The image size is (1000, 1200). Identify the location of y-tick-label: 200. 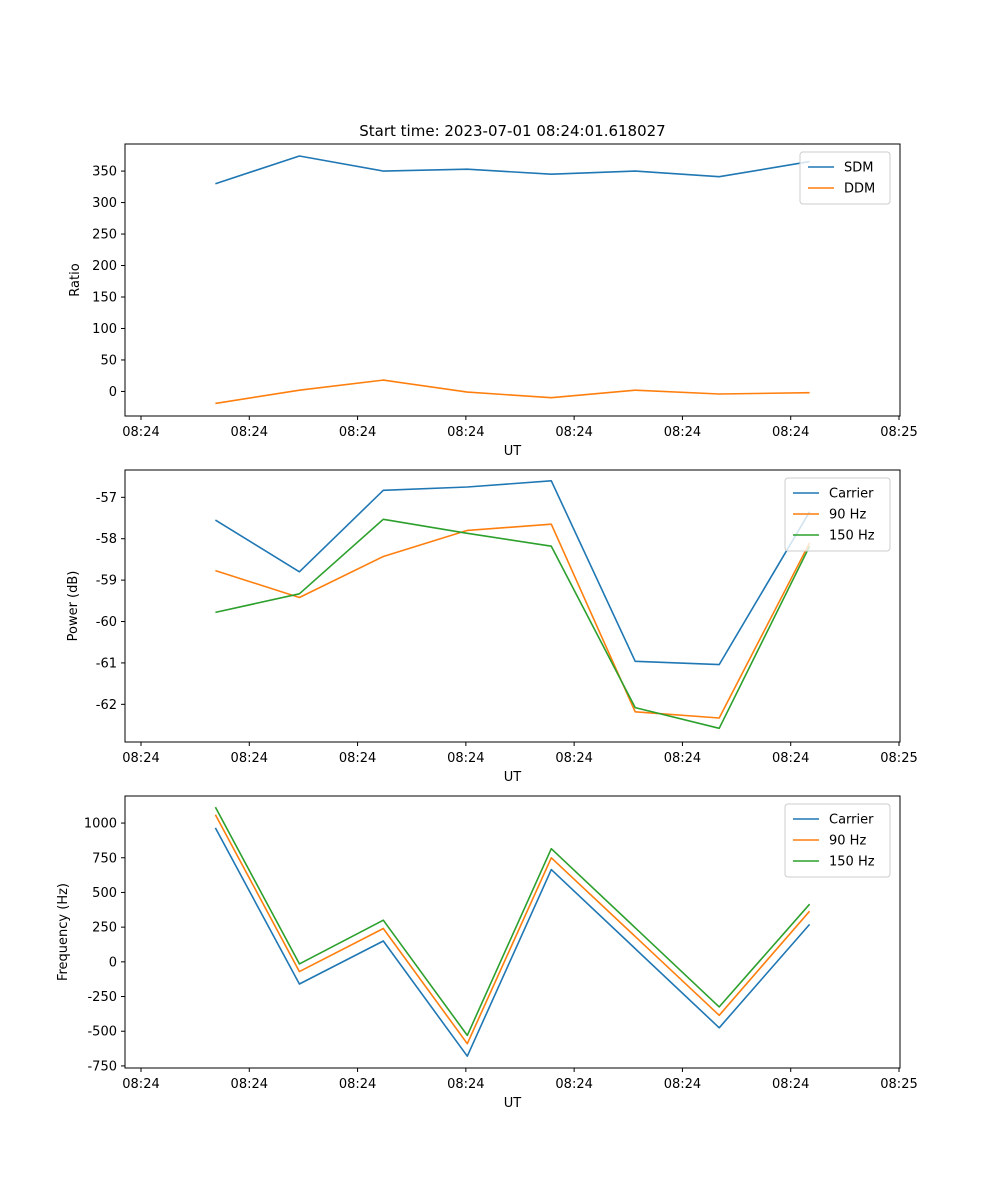
(104, 266).